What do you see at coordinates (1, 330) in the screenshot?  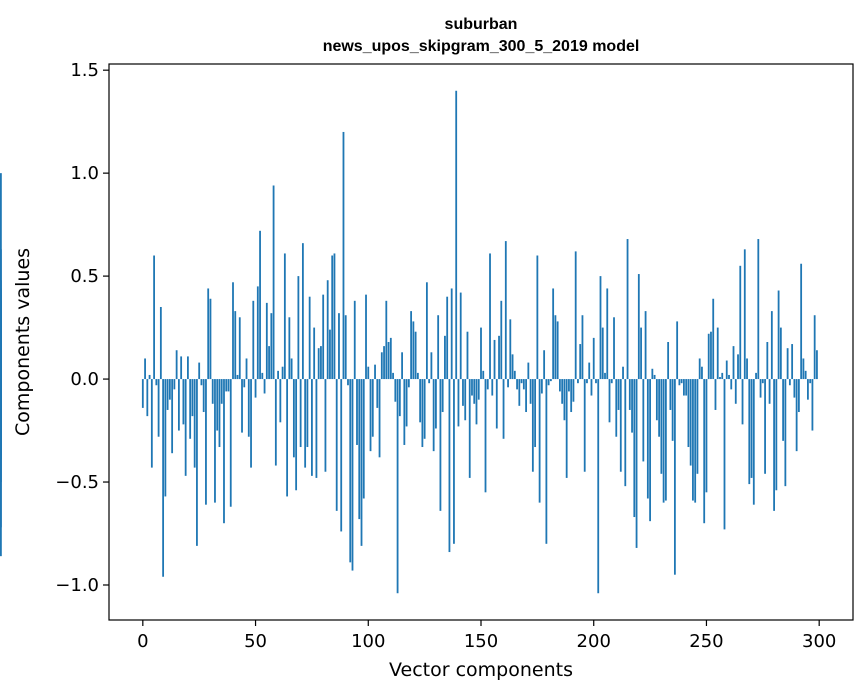 I see `bar-undefined` at bounding box center [1, 330].